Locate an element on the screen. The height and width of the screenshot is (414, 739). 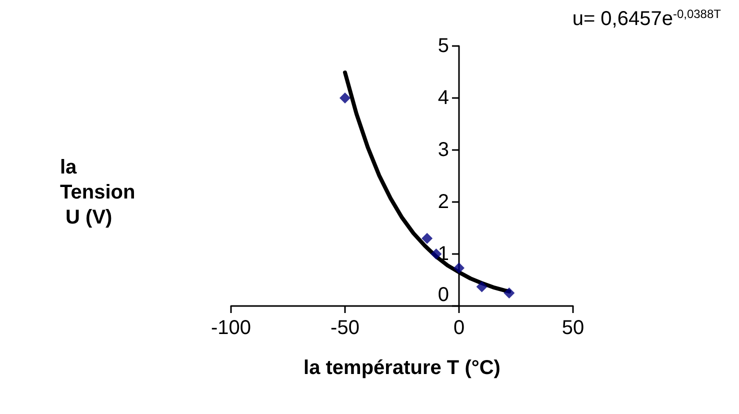
y-tick-label: 5 is located at coordinates (443, 46).